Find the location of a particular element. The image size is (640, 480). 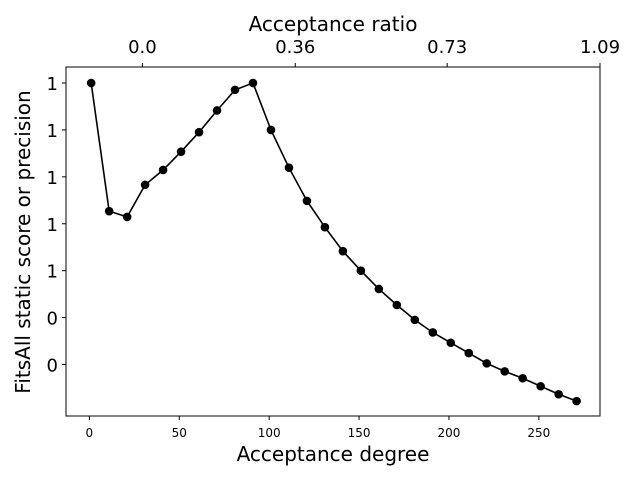

top-tick-label: 0.36 is located at coordinates (295, 47).